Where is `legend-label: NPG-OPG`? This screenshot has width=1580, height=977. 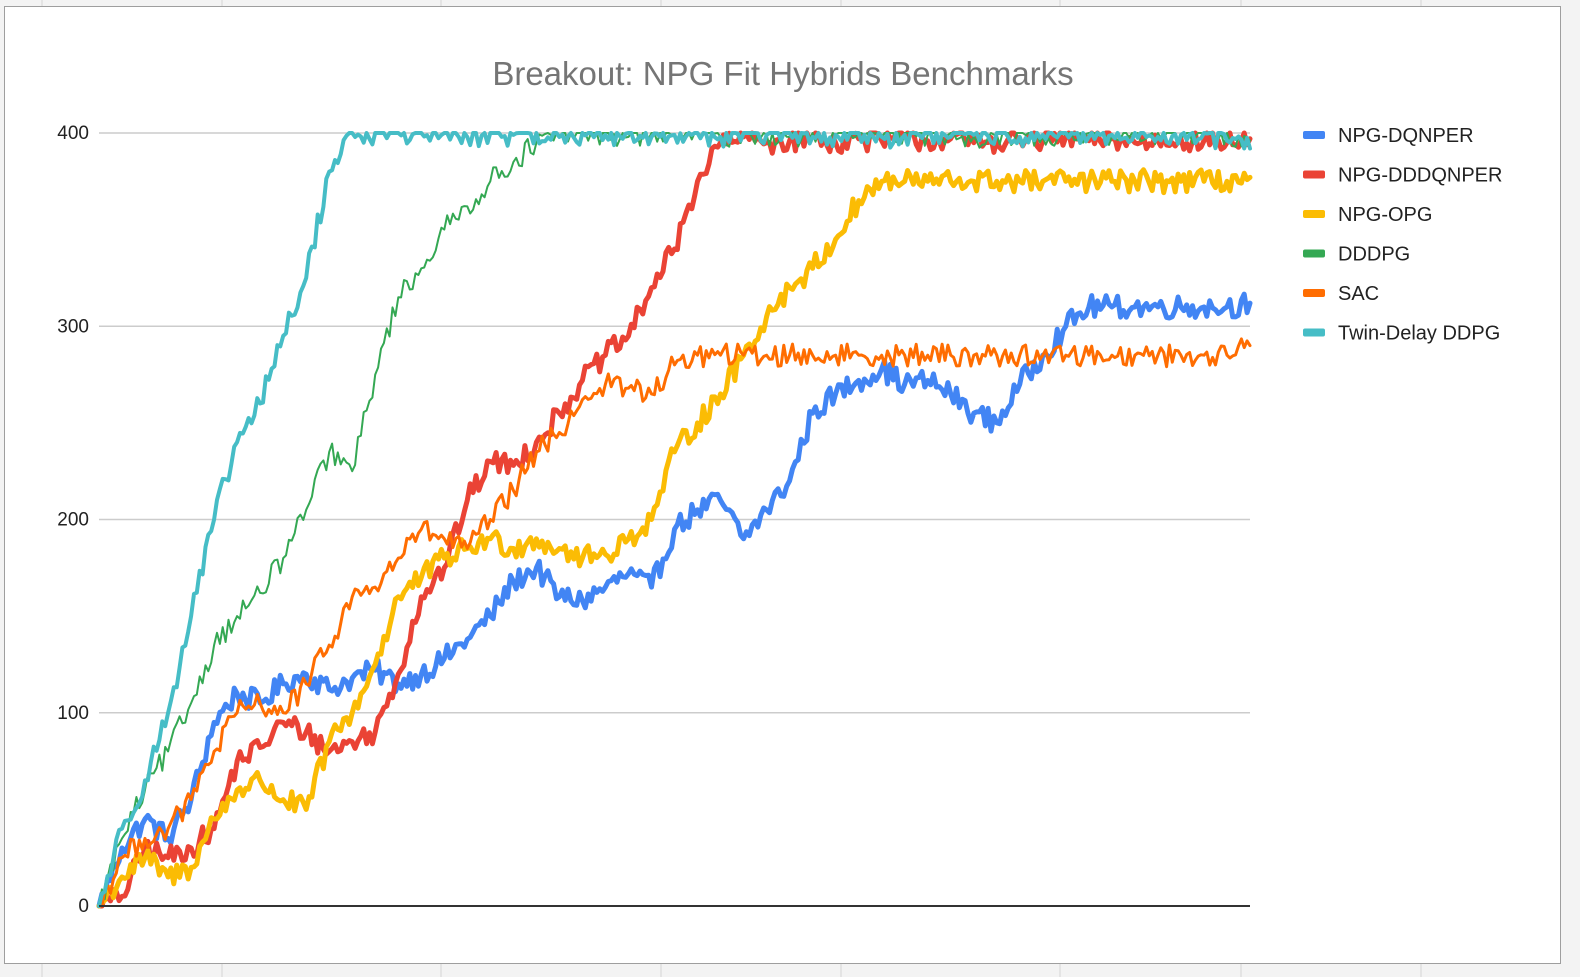
legend-label: NPG-OPG is located at coordinates (1385, 215).